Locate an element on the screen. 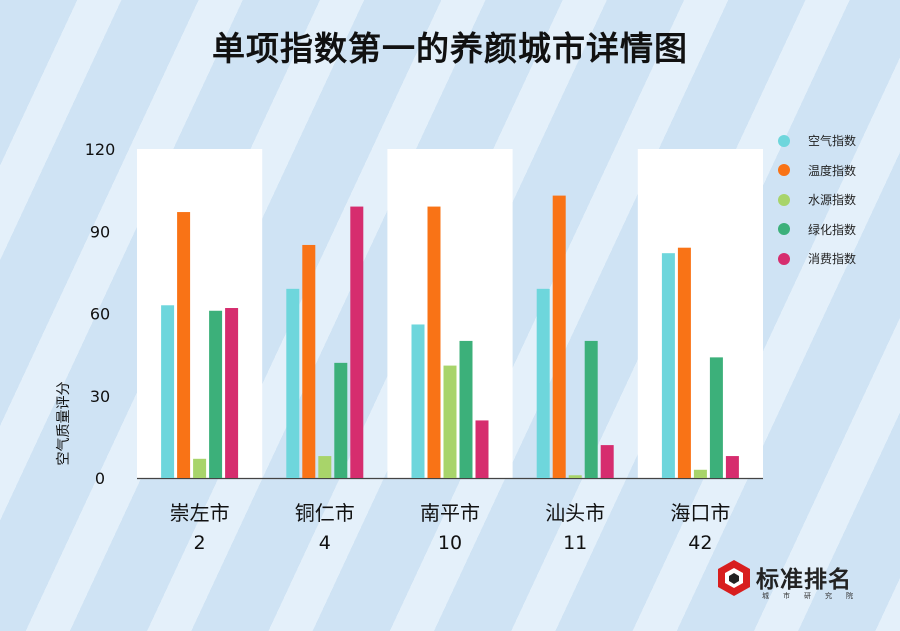 The width and height of the screenshot is (900, 631). legend-item: 绿化指数 is located at coordinates (817, 230).